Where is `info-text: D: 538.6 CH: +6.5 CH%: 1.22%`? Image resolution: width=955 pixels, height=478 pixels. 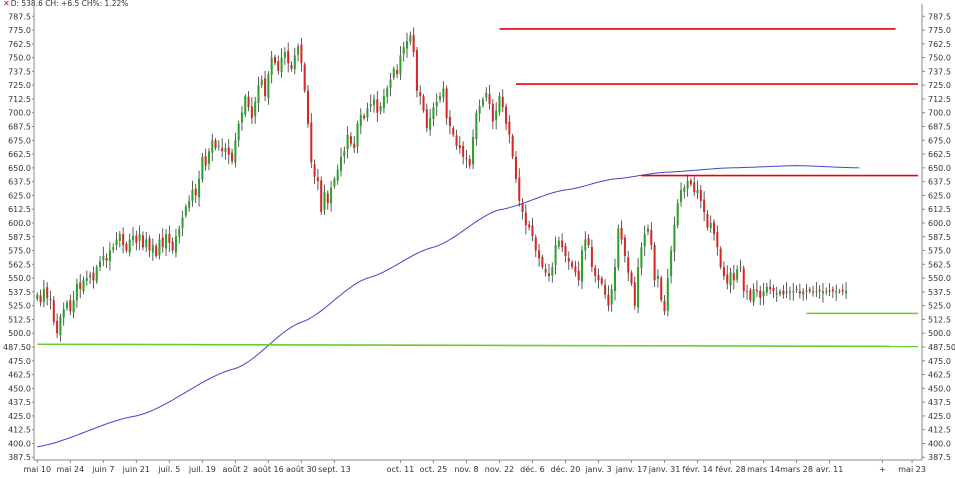
info-text: D: 538.6 CH: +6.5 CH%: 1.22% is located at coordinates (69, 4).